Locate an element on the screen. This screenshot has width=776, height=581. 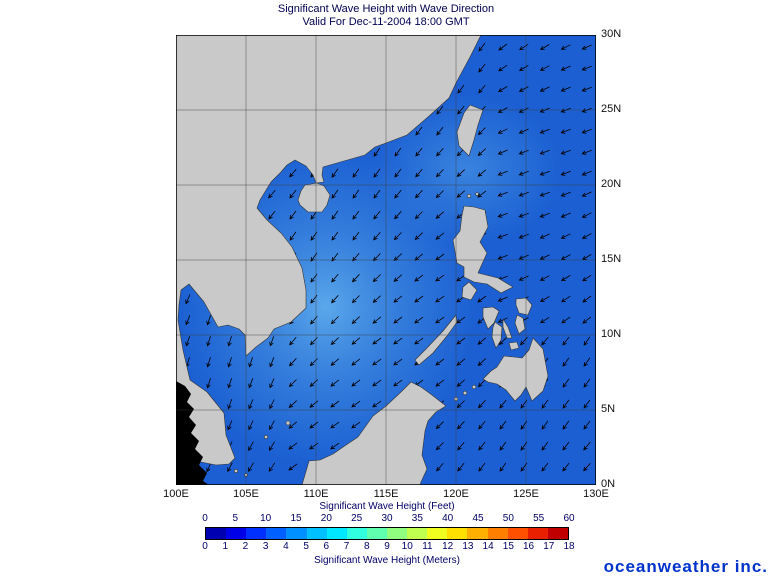
meters-tick-5: 5 is located at coordinates (306, 546).